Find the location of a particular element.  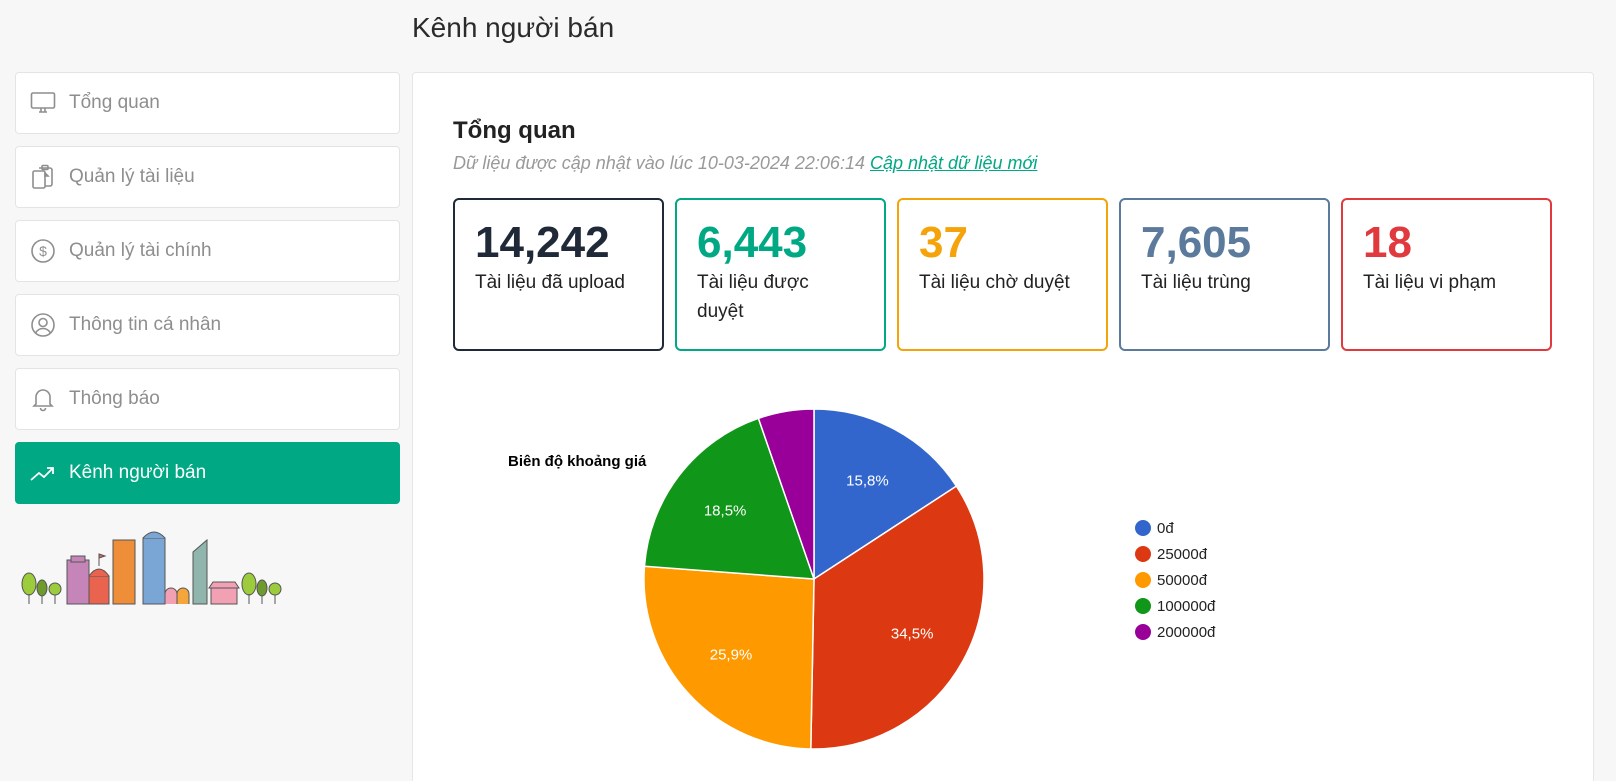

legend-label: 0đ is located at coordinates (1165, 528).